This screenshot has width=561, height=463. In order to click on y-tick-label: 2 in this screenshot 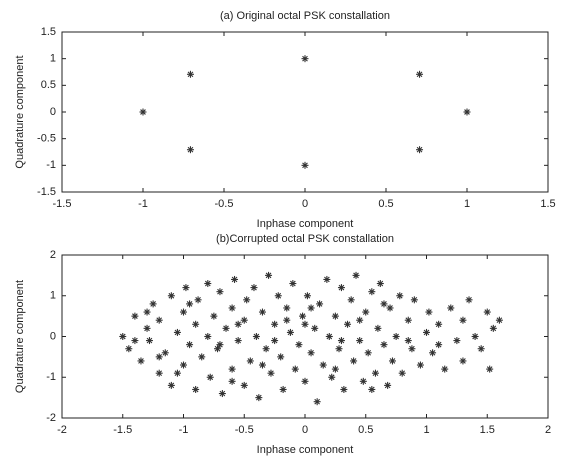, I will do `click(53, 255)`.